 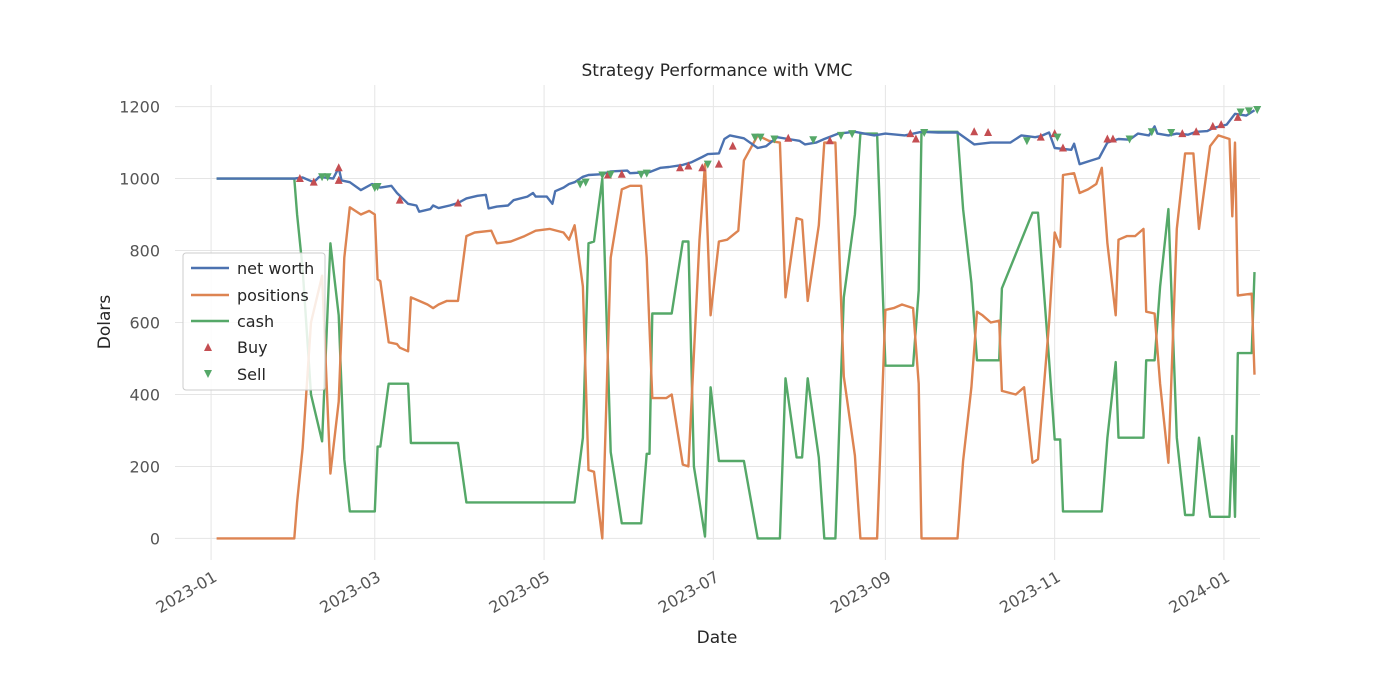 What do you see at coordinates (144, 251) in the screenshot?
I see `y-tick-label-800: 800` at bounding box center [144, 251].